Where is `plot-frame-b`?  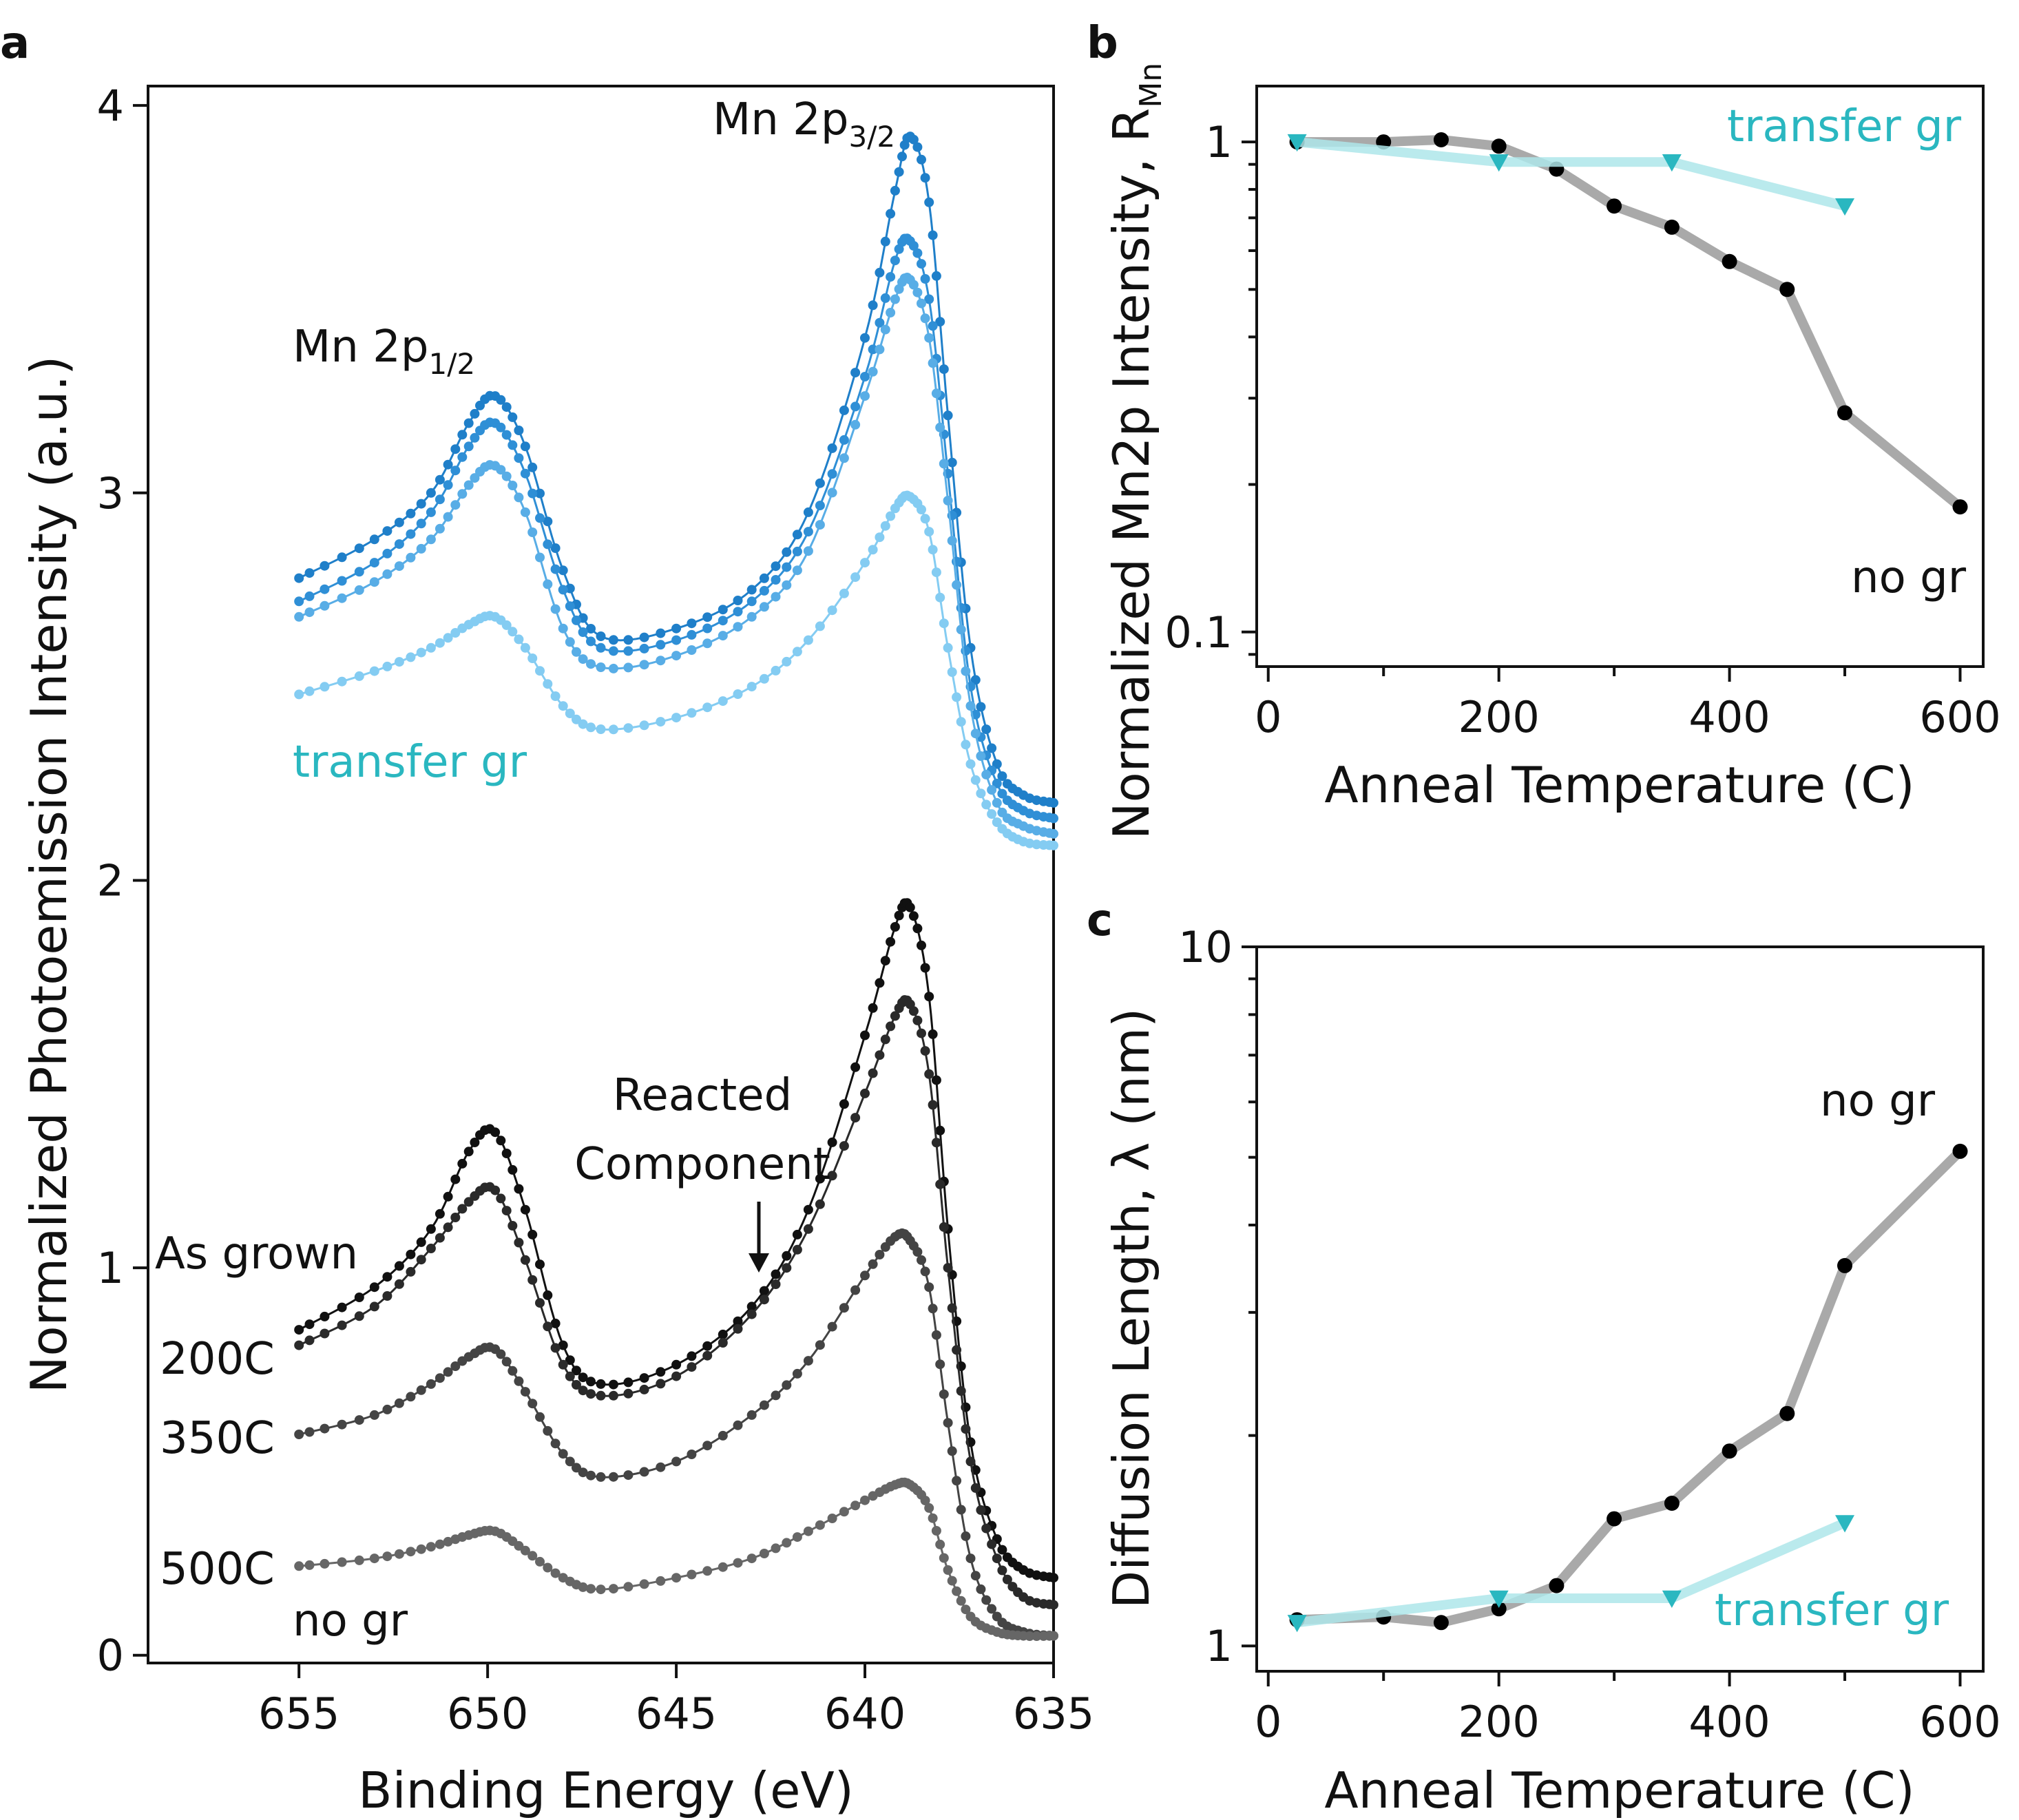
plot-frame-b is located at coordinates (1620, 376).